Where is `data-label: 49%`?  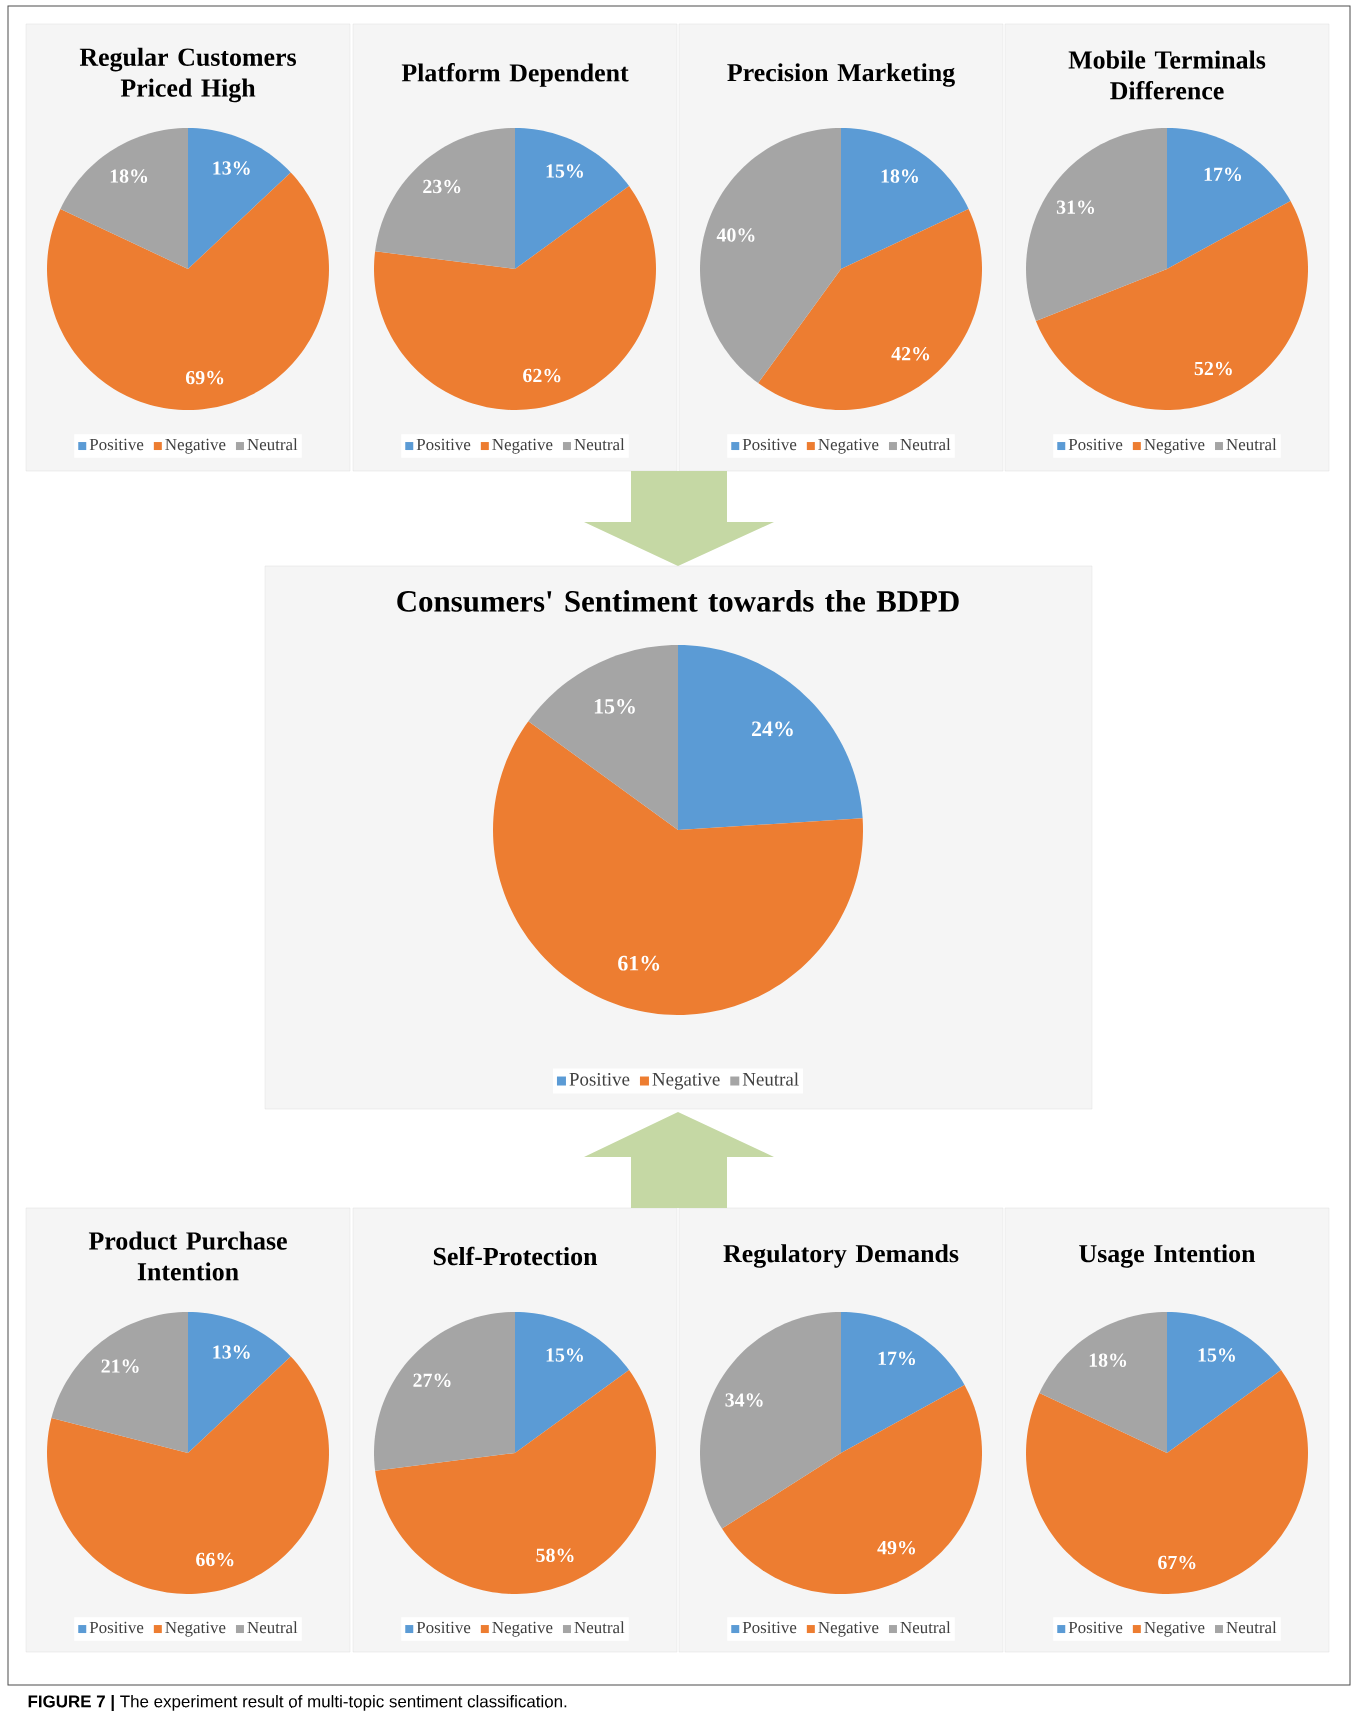 data-label: 49% is located at coordinates (896, 1547).